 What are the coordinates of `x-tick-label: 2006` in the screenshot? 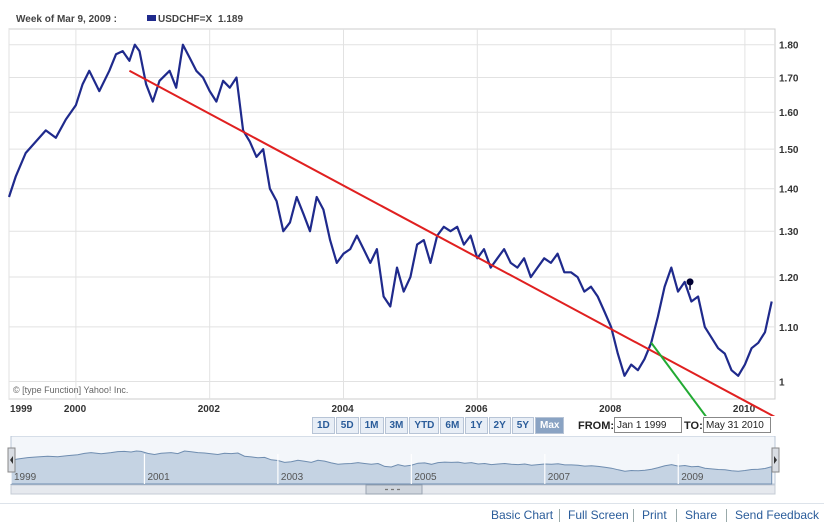 It's located at (476, 409).